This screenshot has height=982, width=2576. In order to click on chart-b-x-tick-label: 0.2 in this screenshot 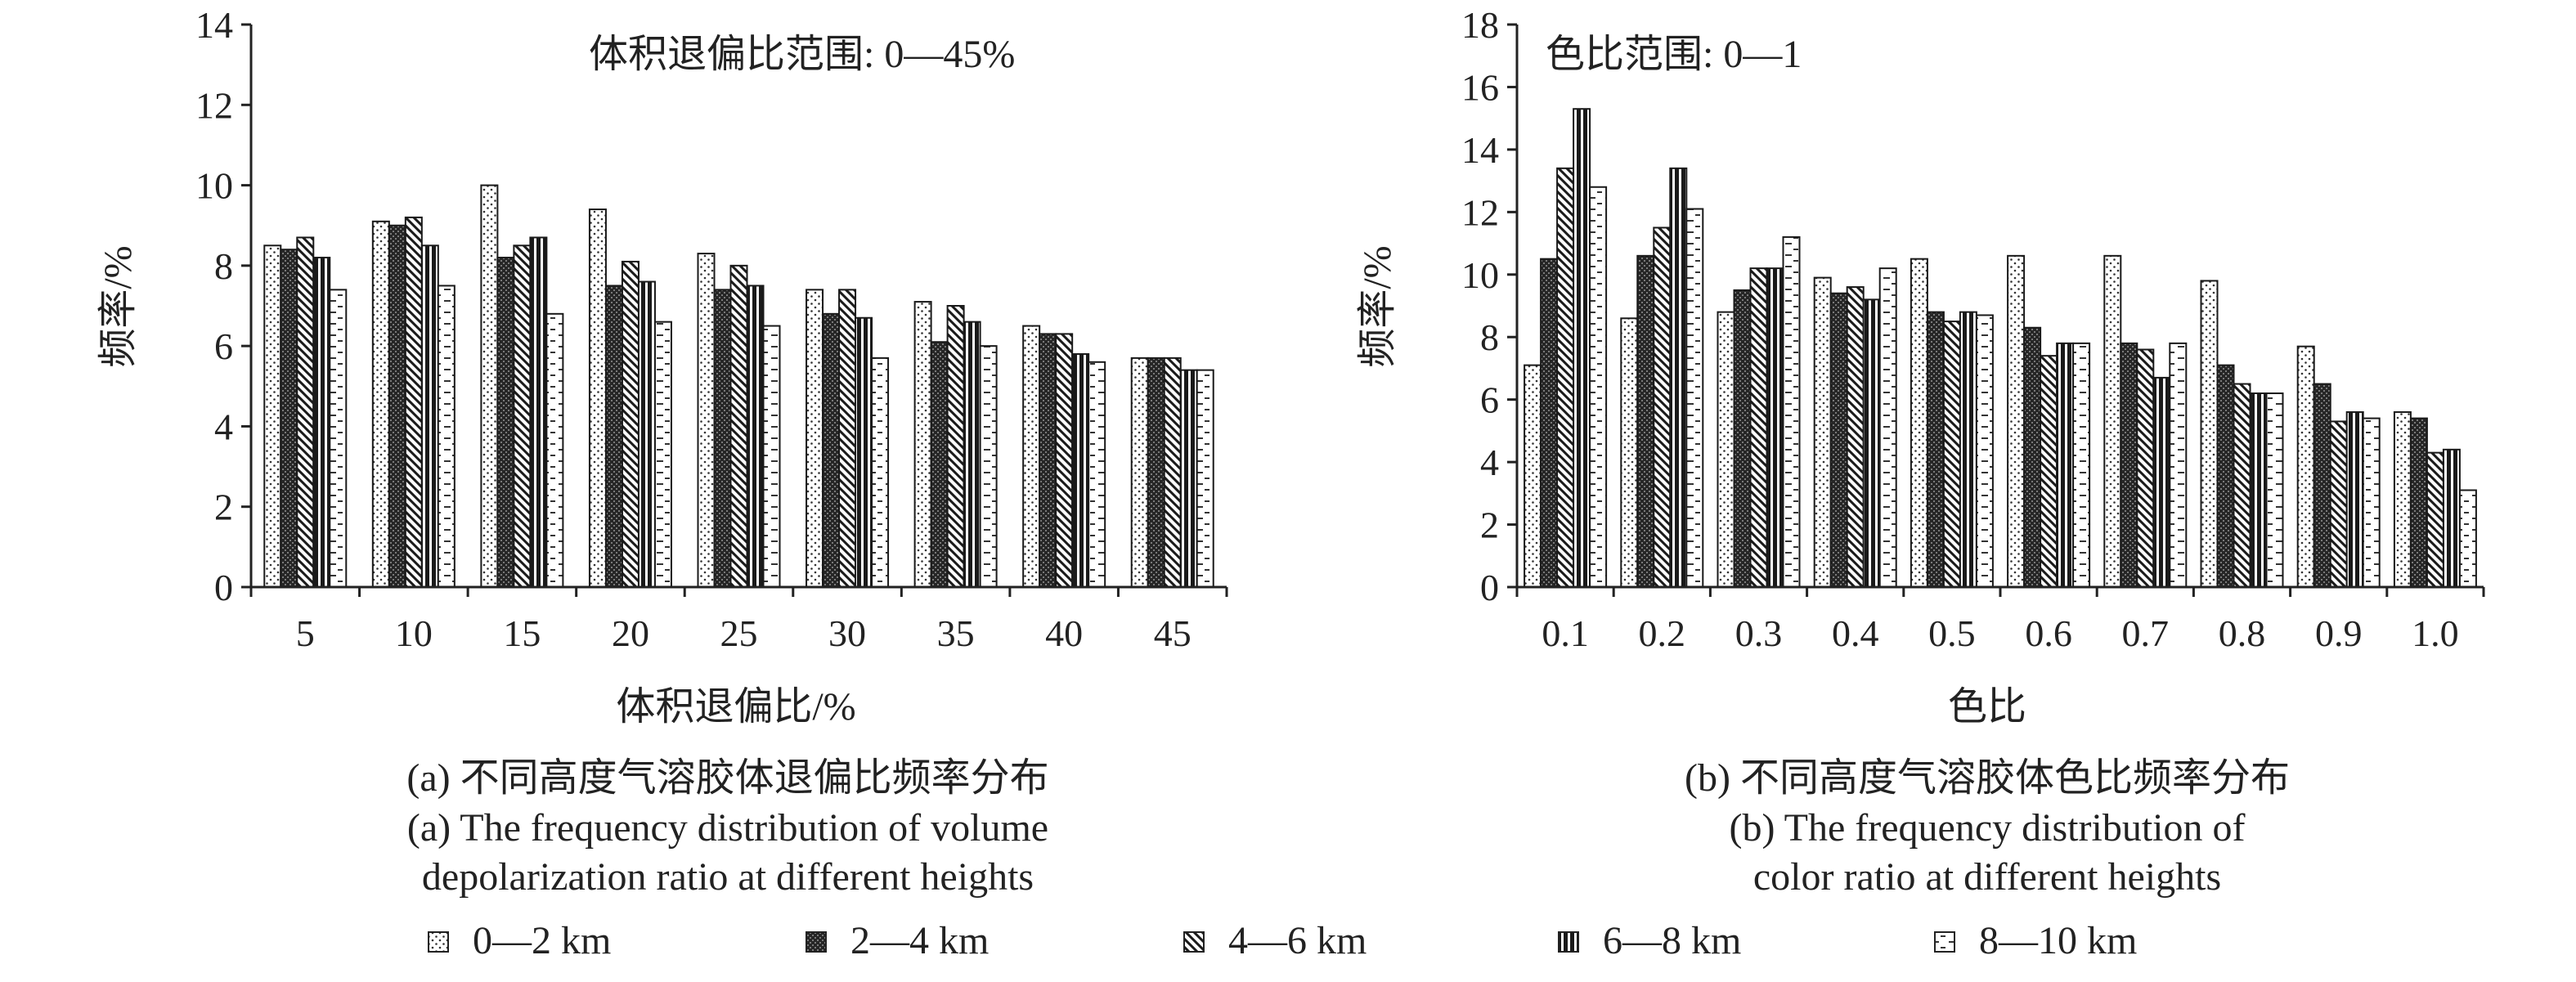, I will do `click(1662, 633)`.